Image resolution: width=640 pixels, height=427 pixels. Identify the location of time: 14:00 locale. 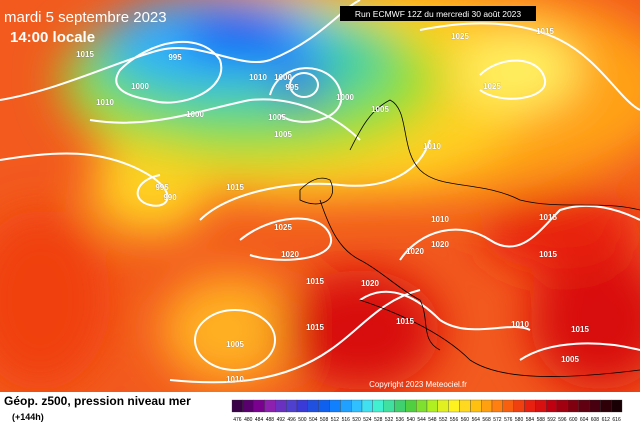
(52, 37).